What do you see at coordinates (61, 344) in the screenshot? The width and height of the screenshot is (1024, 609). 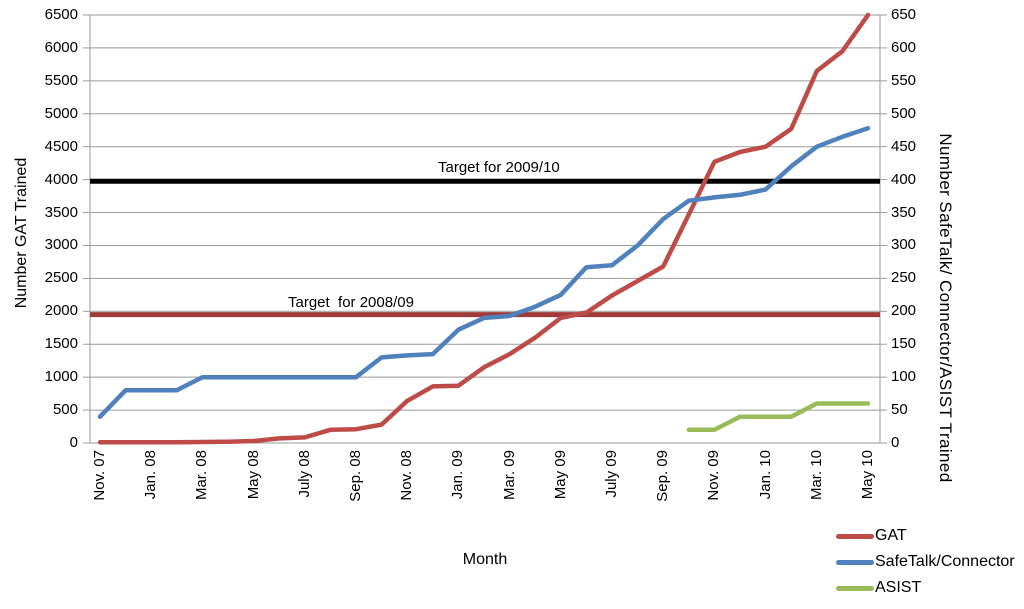 I see `y-left-tick-label: 1500` at bounding box center [61, 344].